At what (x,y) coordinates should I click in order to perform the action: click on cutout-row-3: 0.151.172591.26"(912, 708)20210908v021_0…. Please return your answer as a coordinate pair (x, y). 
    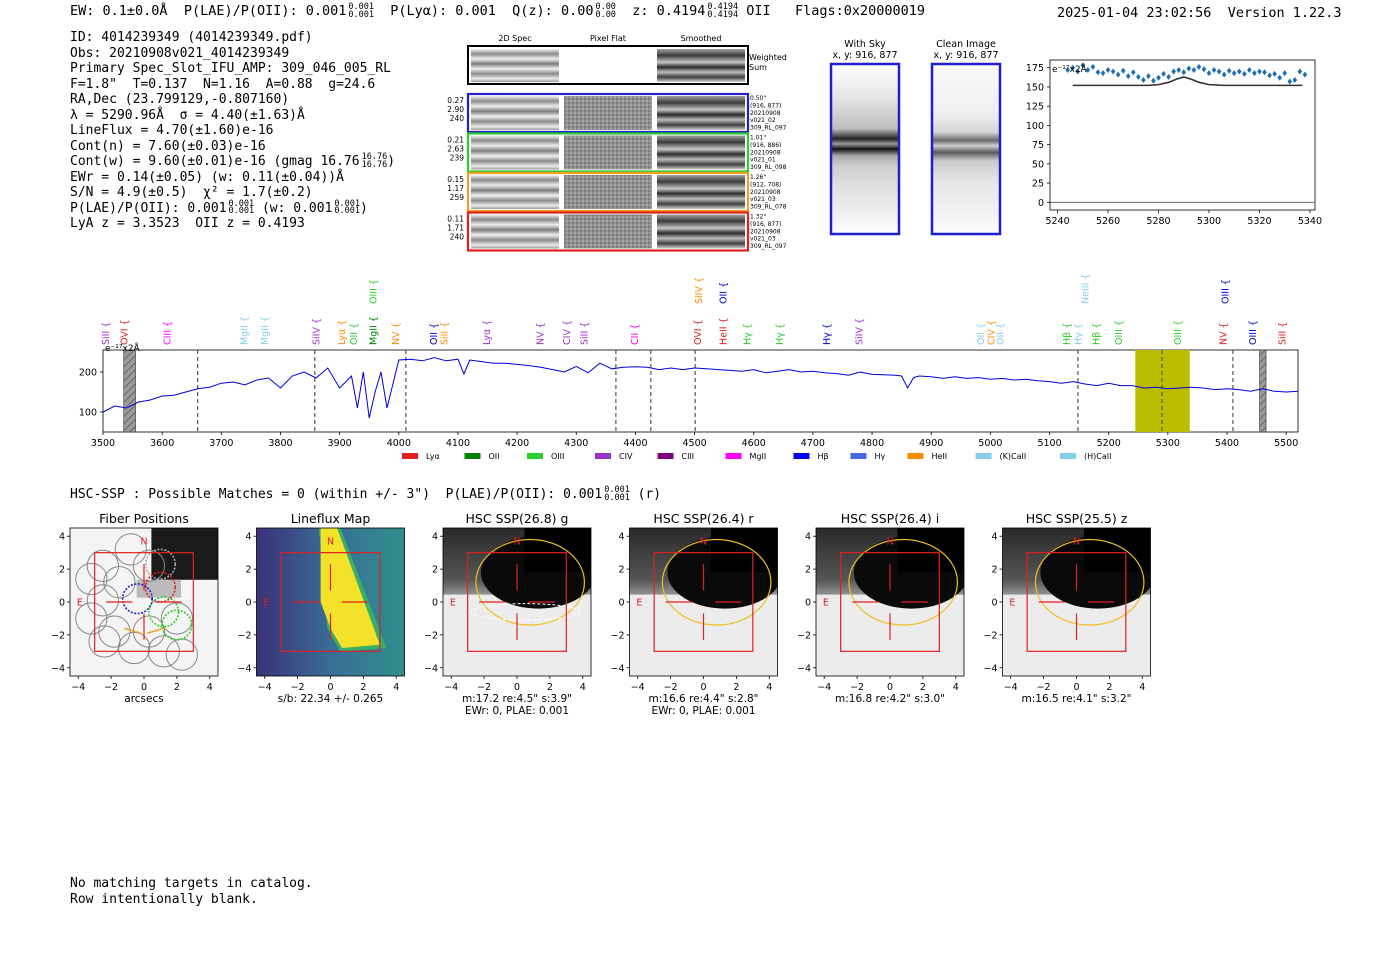
    Looking at the image, I should click on (616, 192).